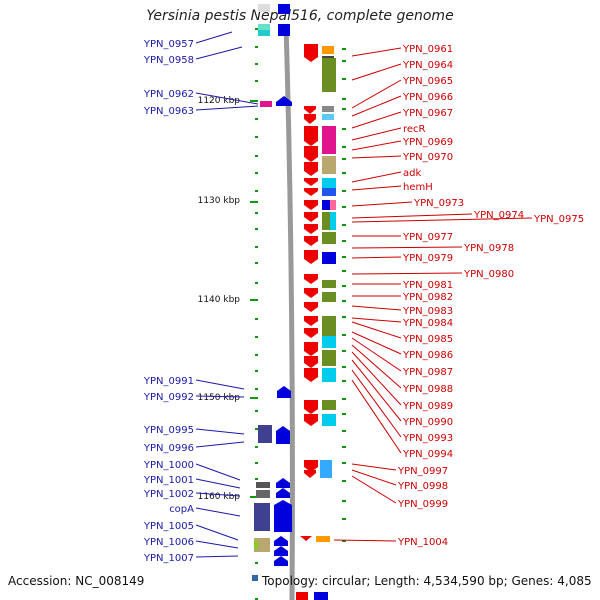 The image size is (600, 600). What do you see at coordinates (427, 113) in the screenshot?
I see `gene-label-right: YPN_0967` at bounding box center [427, 113].